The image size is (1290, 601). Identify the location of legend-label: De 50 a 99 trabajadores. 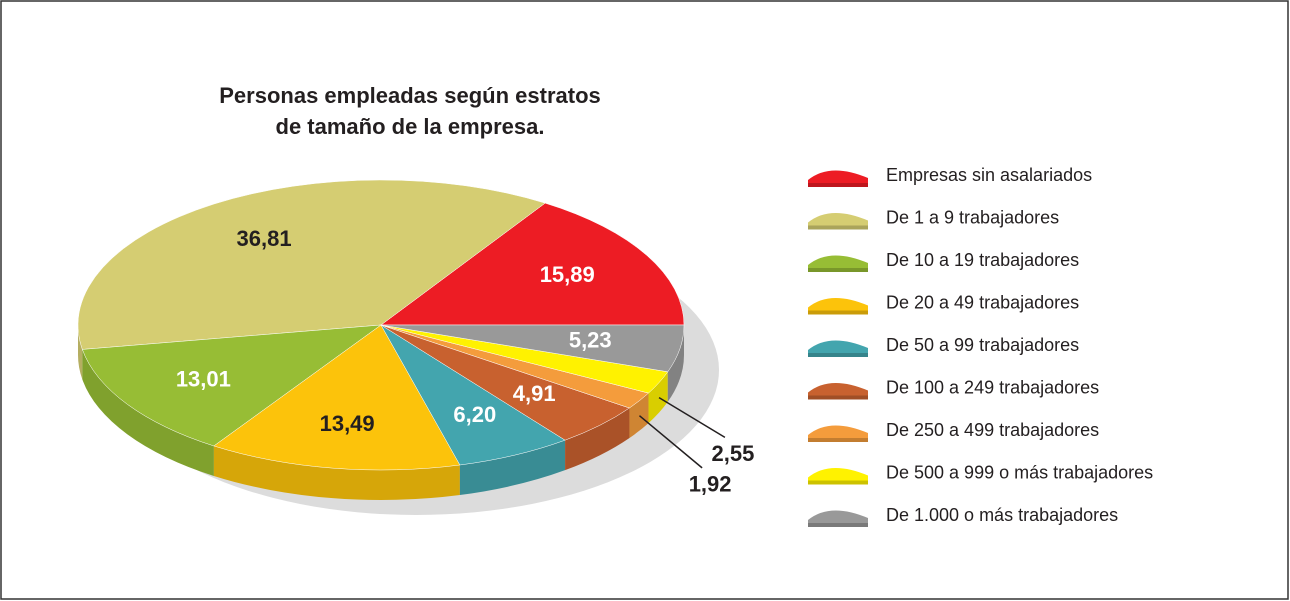
(982, 345).